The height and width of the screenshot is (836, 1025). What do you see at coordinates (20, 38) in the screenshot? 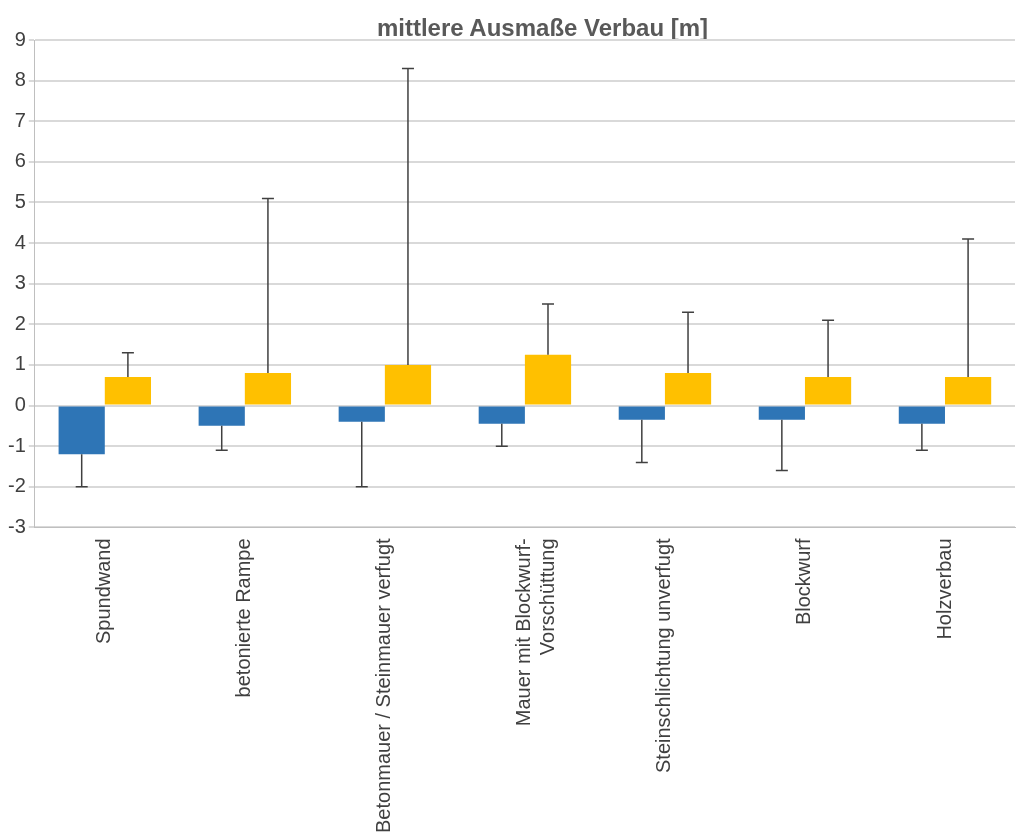
I see `y-tick-label: 9` at bounding box center [20, 38].